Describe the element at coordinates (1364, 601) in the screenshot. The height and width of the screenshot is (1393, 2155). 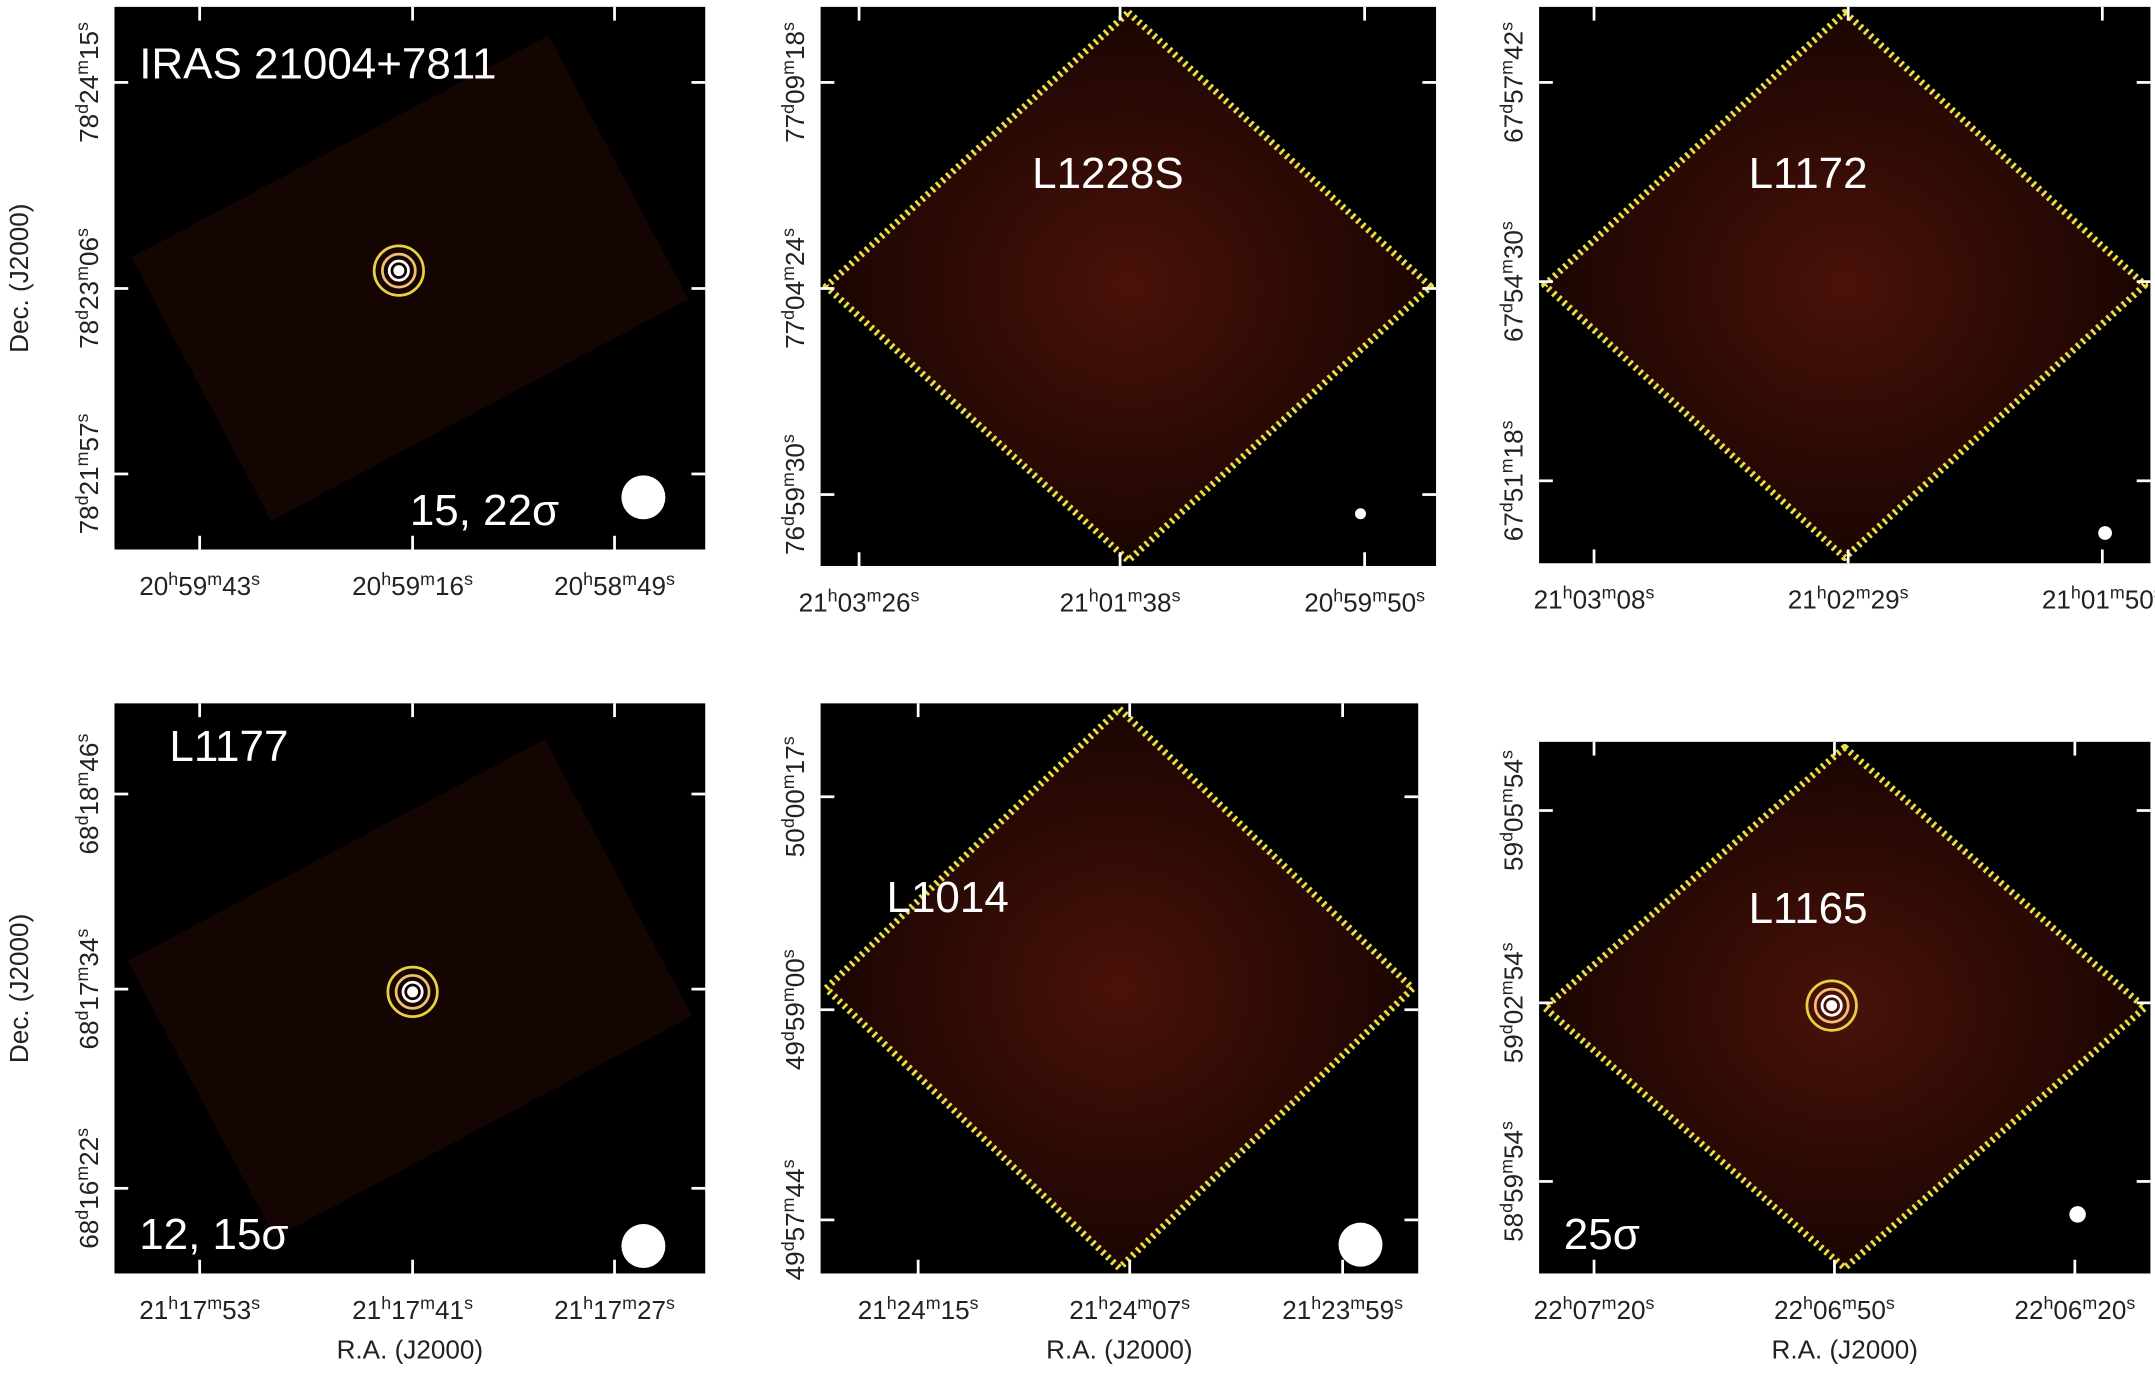
I see `ra-tick-label: 20h59m50s` at that location.